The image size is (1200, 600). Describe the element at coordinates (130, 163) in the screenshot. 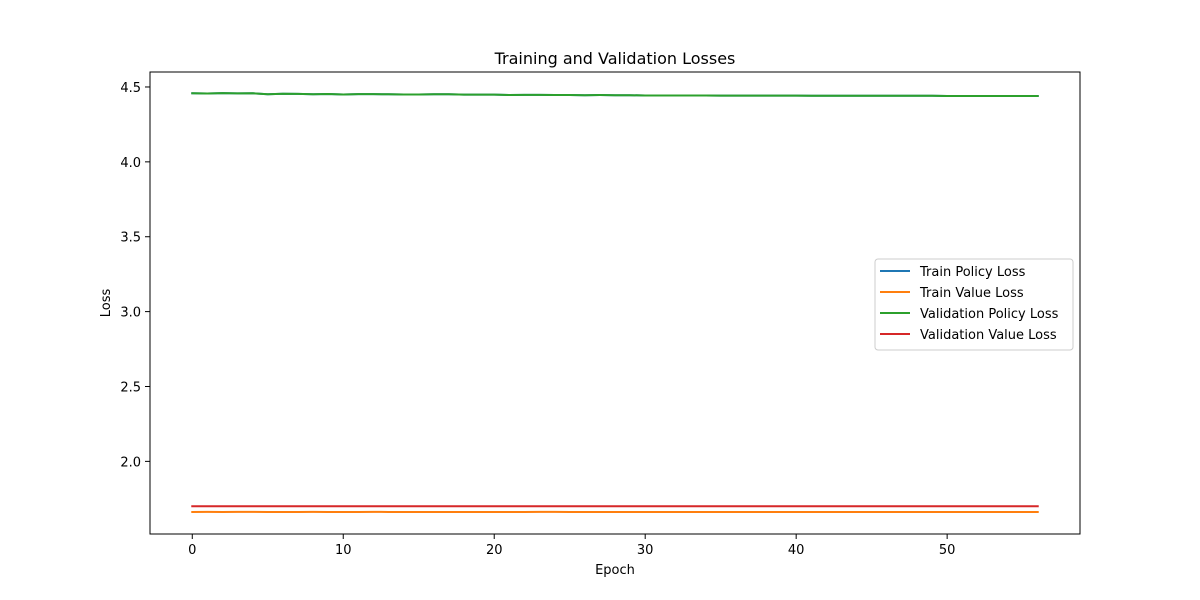

I see `y-tick-label: 4.0` at that location.